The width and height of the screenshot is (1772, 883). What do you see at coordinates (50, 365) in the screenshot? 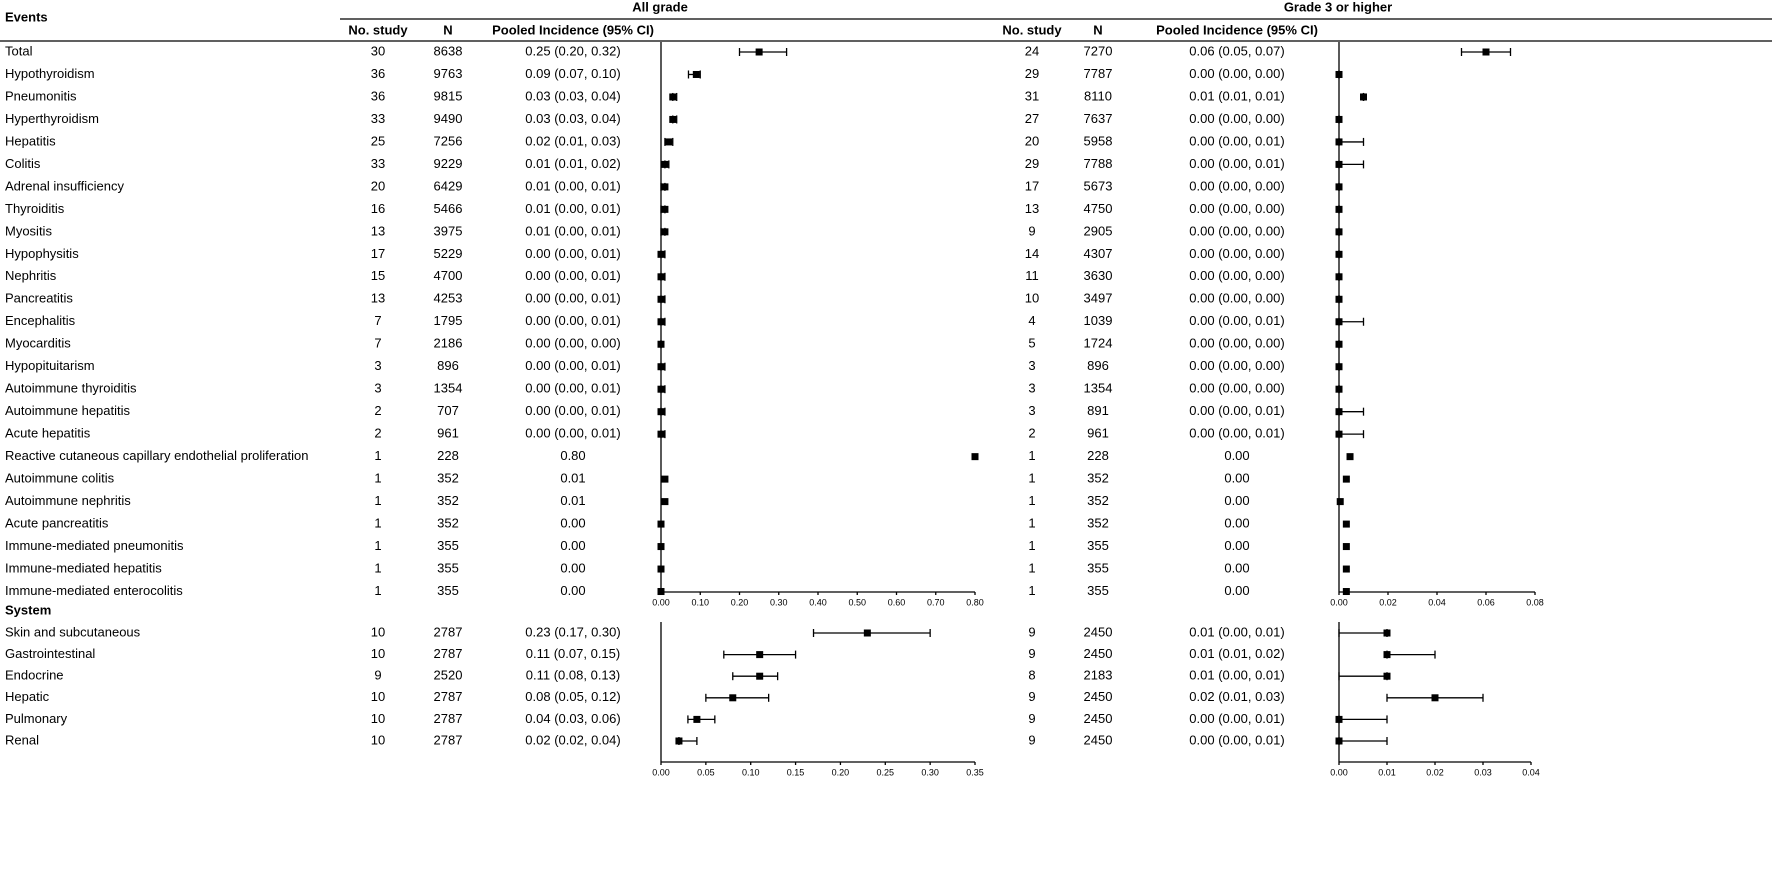
I see `row-label: Hypopituitarism` at bounding box center [50, 365].